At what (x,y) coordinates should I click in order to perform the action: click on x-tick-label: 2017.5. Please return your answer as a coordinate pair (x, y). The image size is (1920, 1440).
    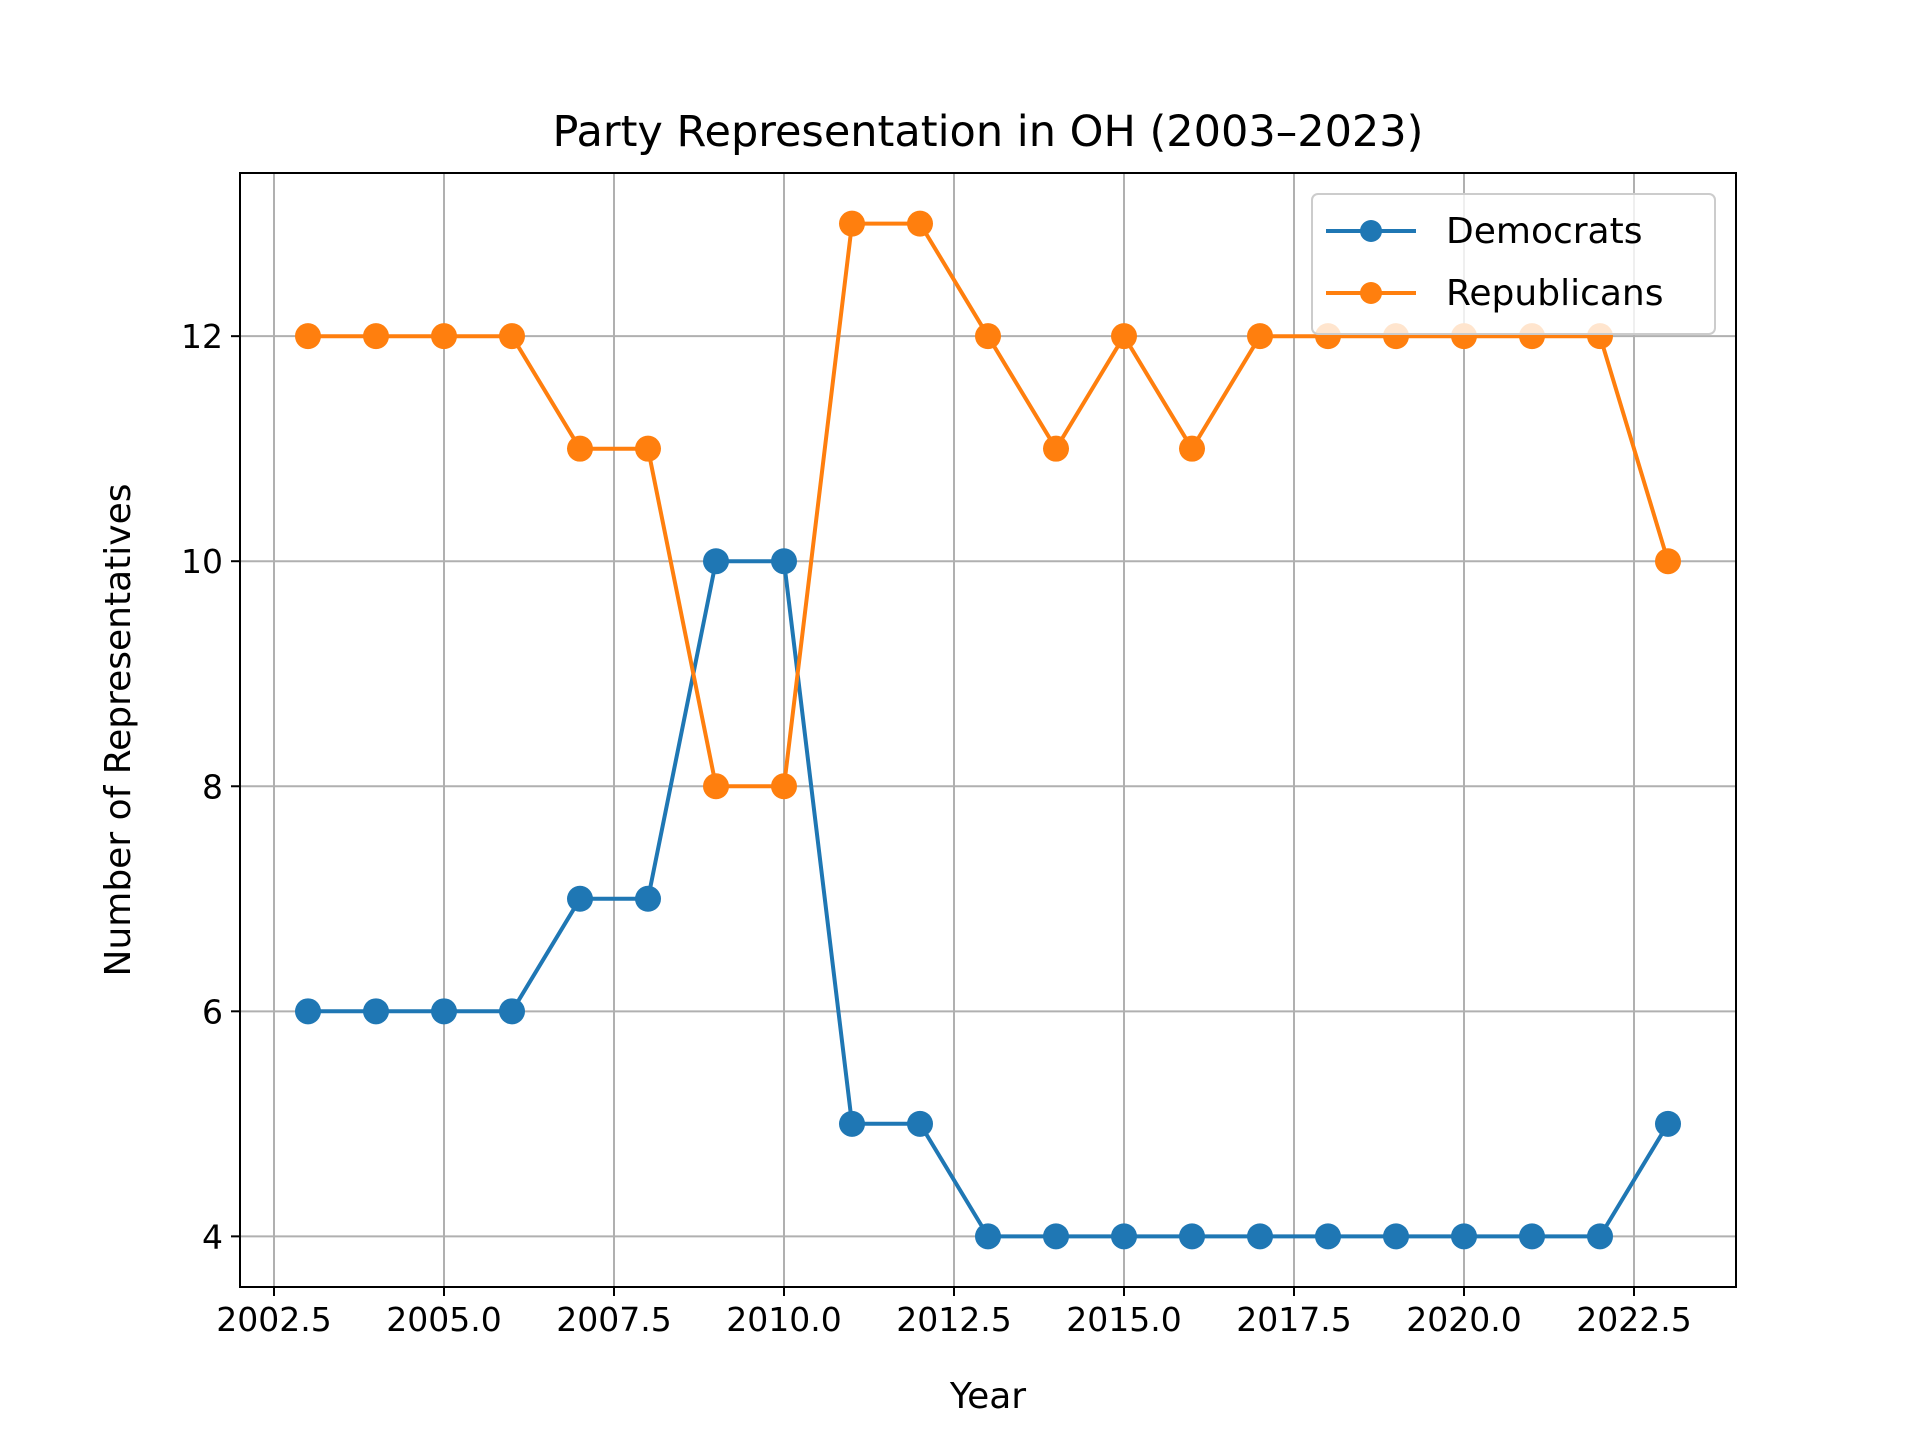
    Looking at the image, I should click on (1293, 1319).